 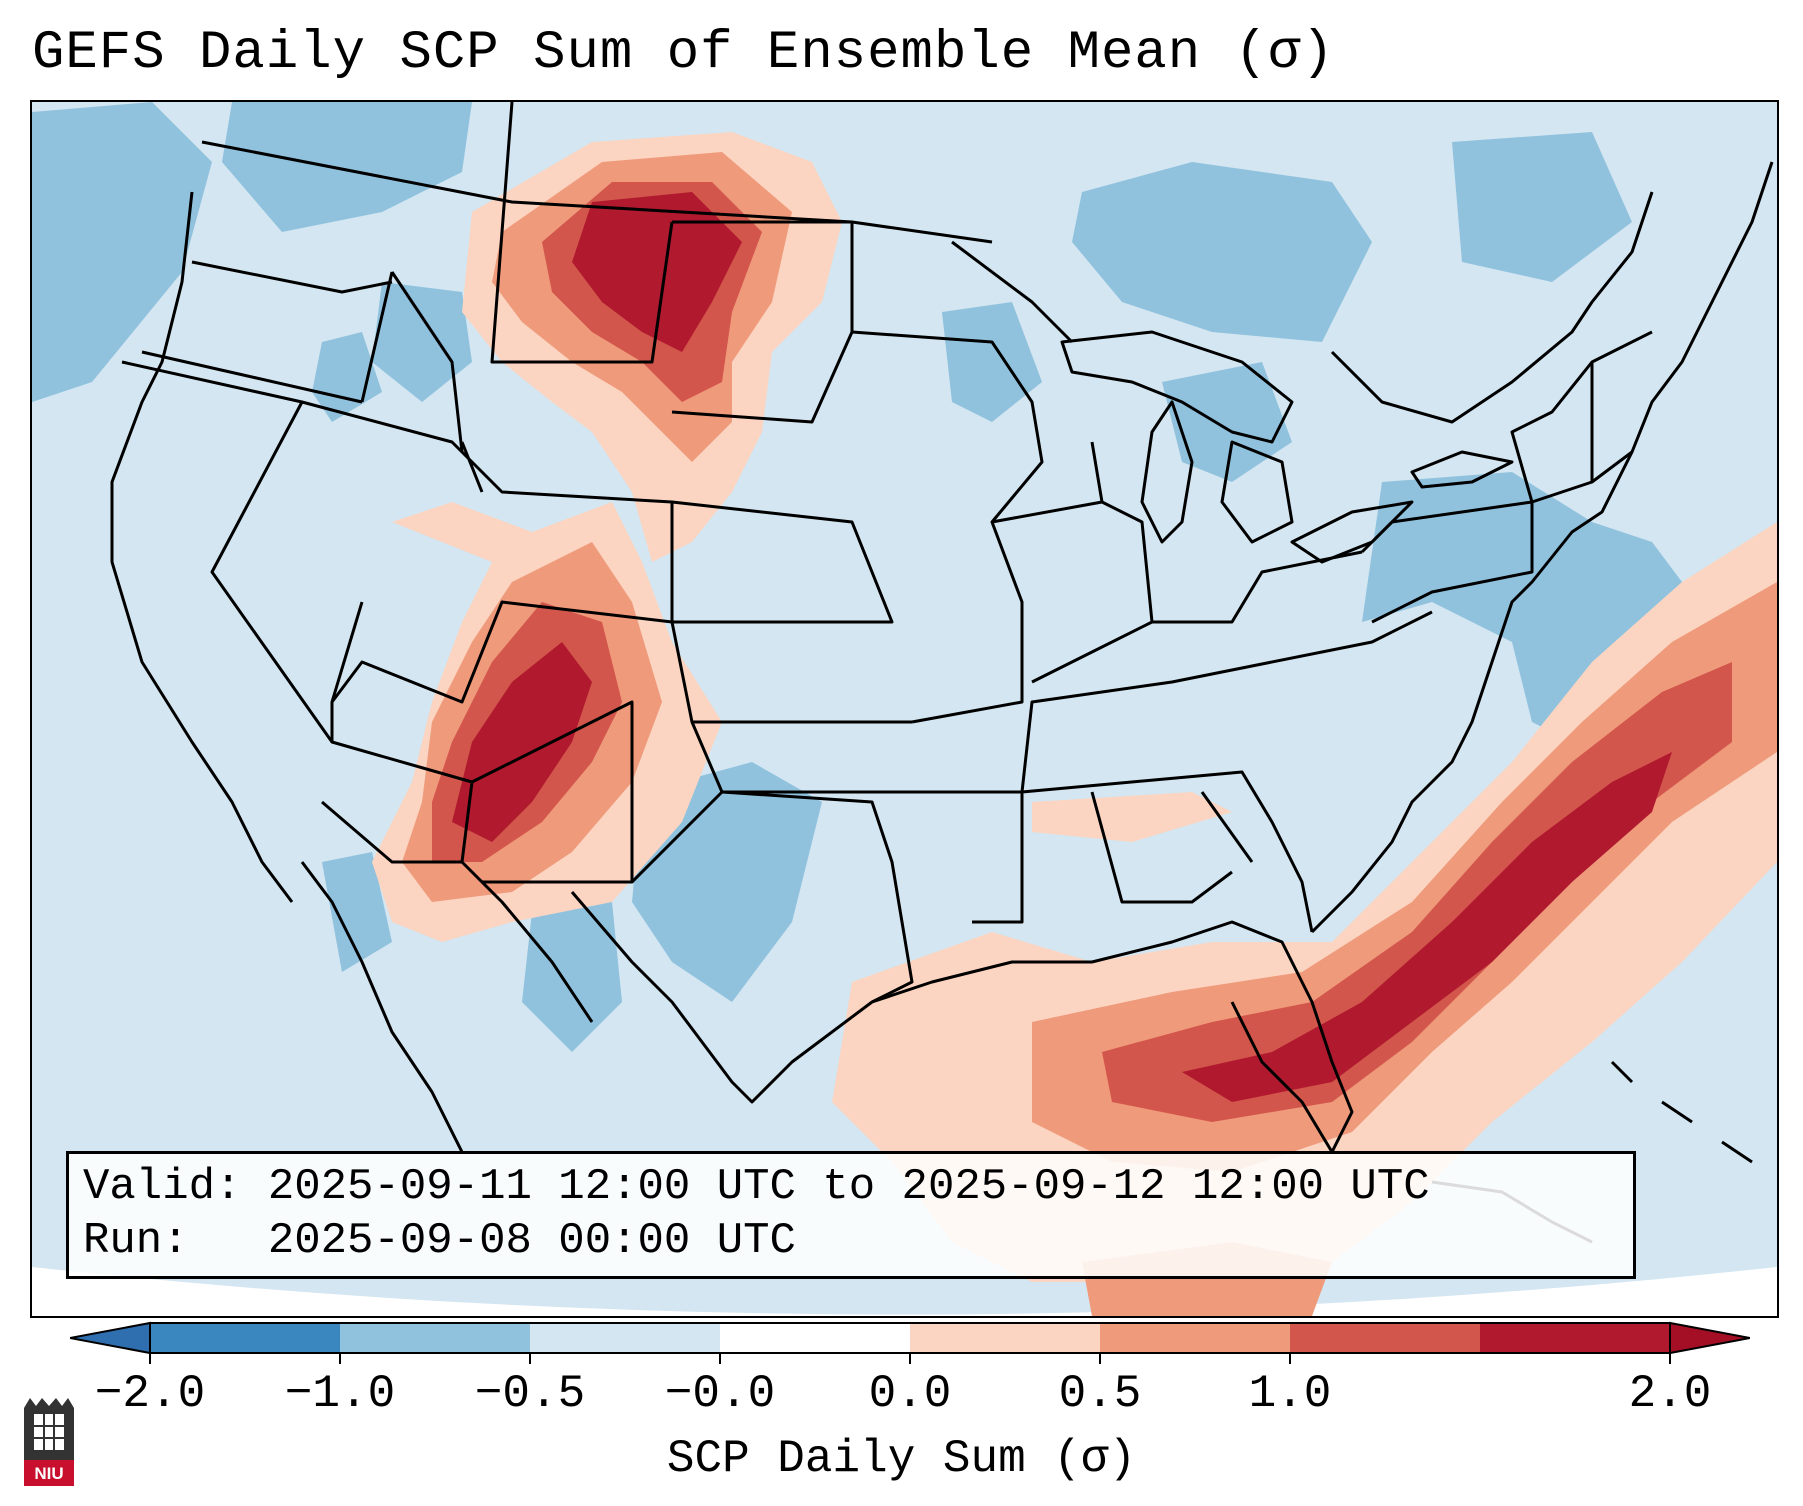 I want to click on neg-region-minnesota, so click(x=992, y=362).